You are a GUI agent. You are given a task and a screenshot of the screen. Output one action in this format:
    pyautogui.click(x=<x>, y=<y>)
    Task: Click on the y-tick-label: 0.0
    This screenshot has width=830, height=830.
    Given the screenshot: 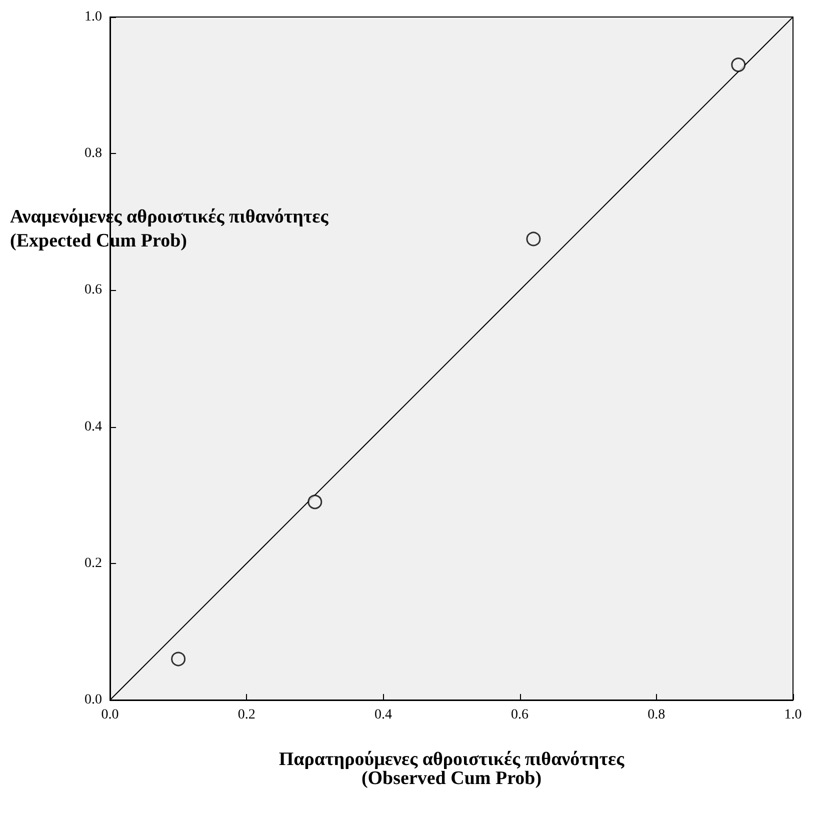 What is the action you would take?
    pyautogui.click(x=93, y=700)
    